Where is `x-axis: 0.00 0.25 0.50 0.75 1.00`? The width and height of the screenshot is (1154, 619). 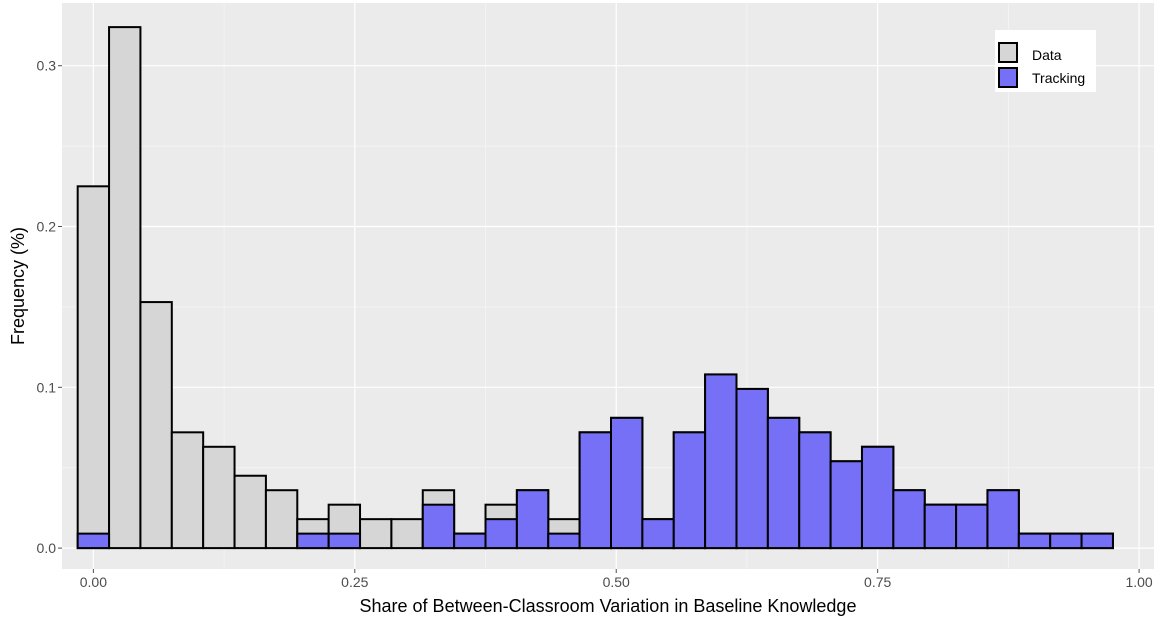
x-axis: 0.00 0.25 0.50 0.75 1.00 is located at coordinates (616, 579).